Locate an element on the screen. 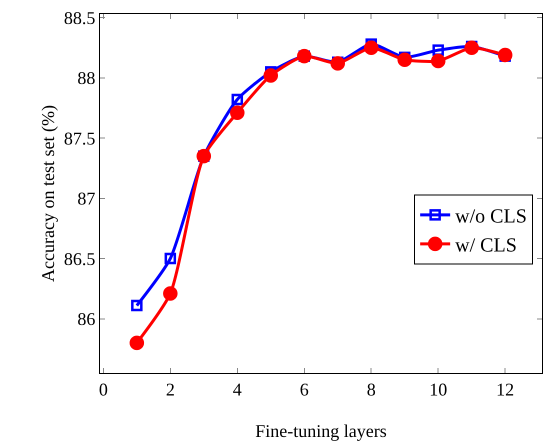  y-tick-label: 87 is located at coordinates (86, 198).